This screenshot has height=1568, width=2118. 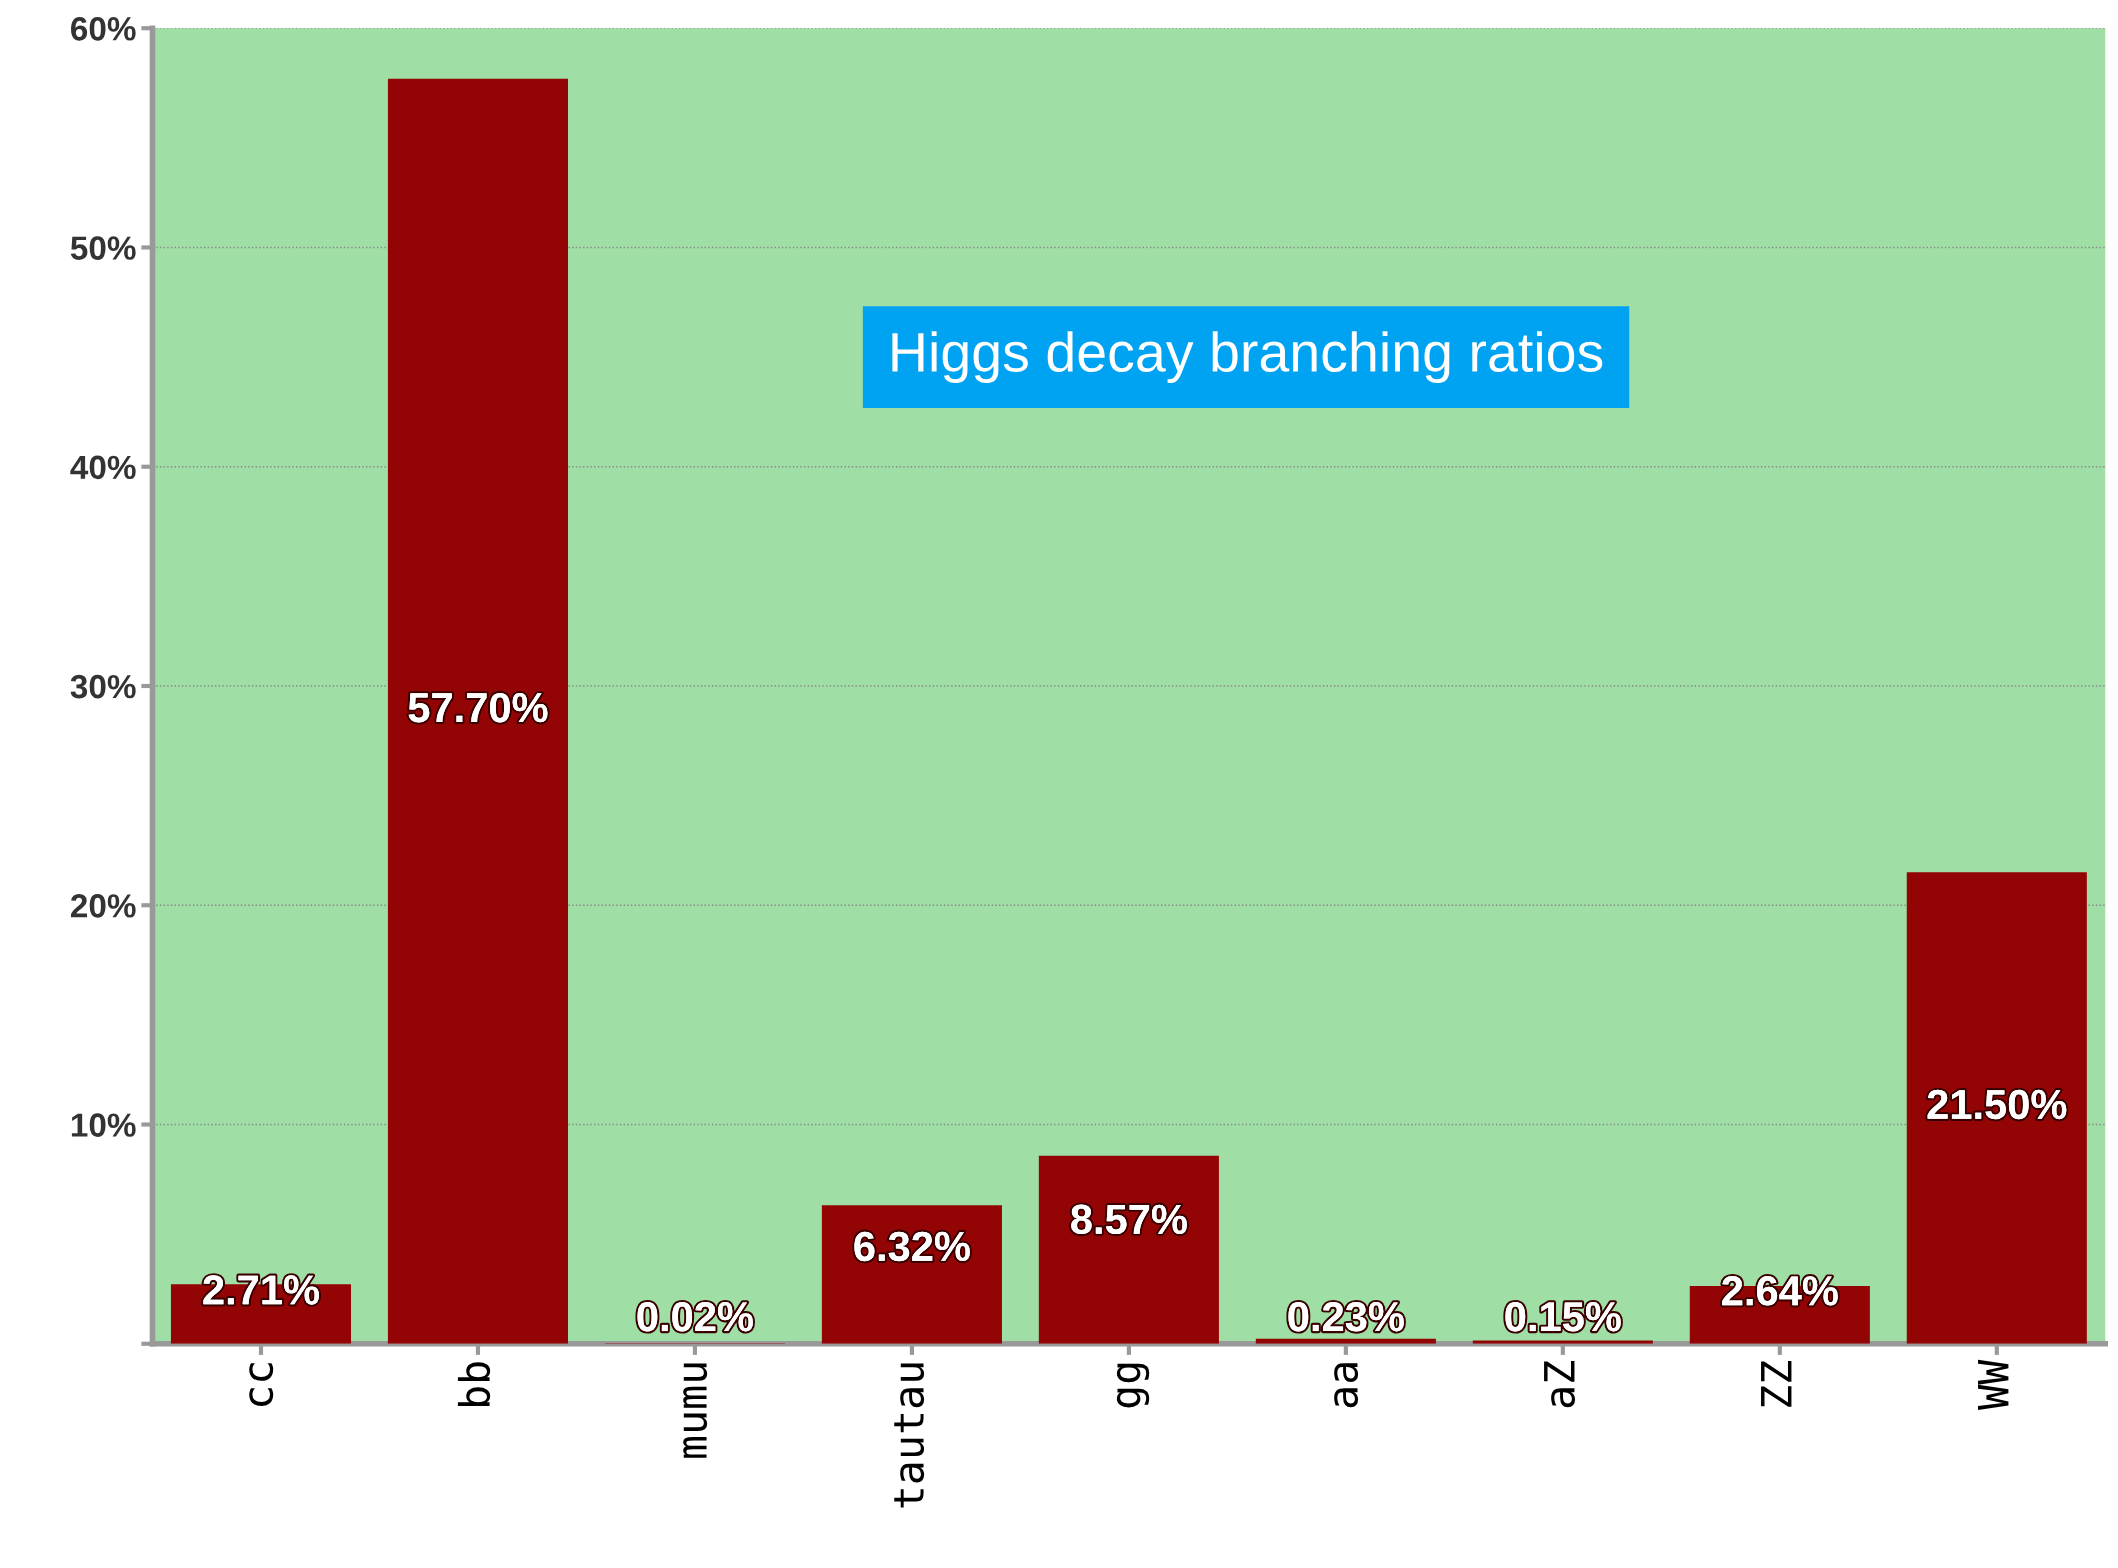 What do you see at coordinates (103, 248) in the screenshot?
I see `y-tick-label: 50%` at bounding box center [103, 248].